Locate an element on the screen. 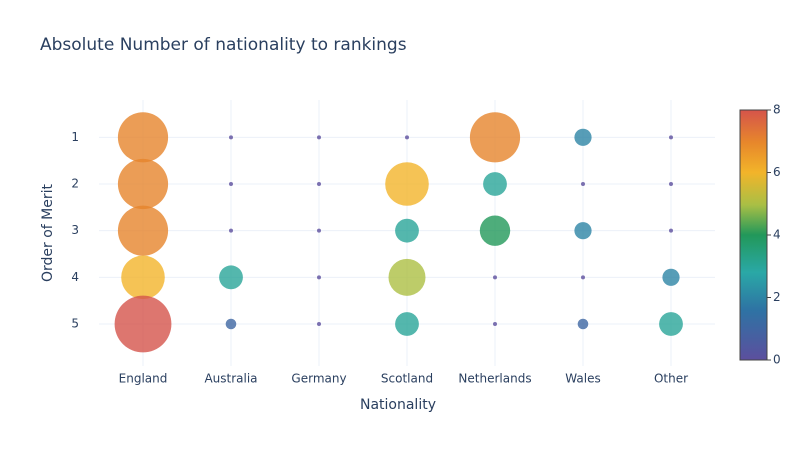  colorbar is located at coordinates (753, 235).